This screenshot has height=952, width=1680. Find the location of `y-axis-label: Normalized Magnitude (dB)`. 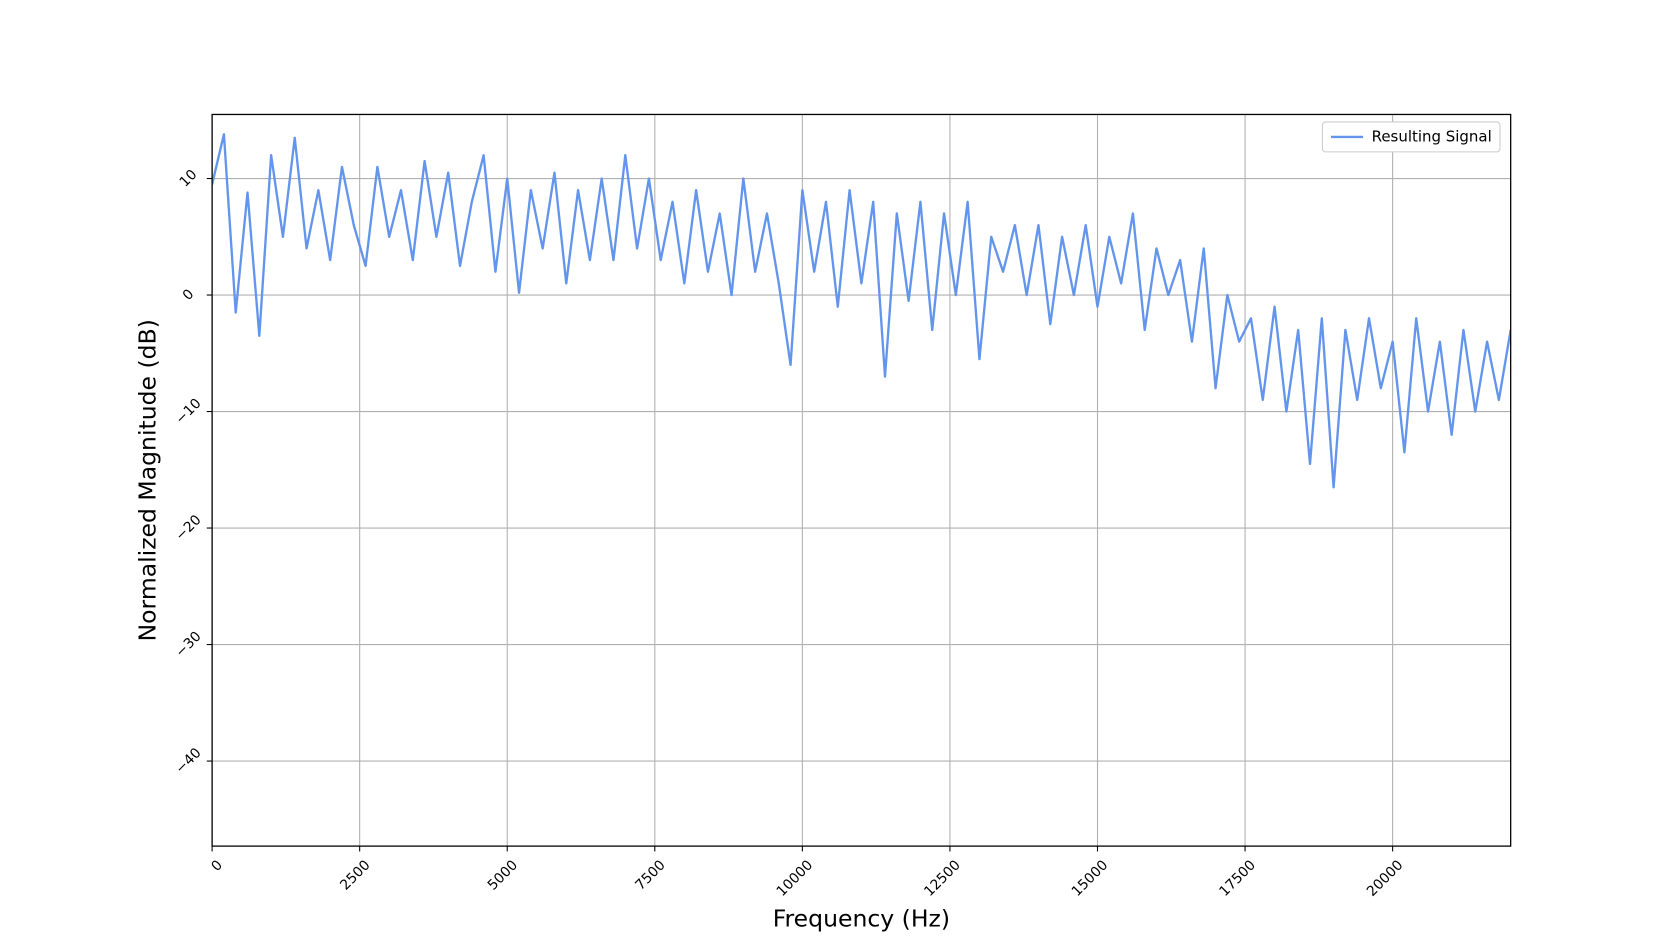

y-axis-label: Normalized Magnitude (dB) is located at coordinates (147, 480).